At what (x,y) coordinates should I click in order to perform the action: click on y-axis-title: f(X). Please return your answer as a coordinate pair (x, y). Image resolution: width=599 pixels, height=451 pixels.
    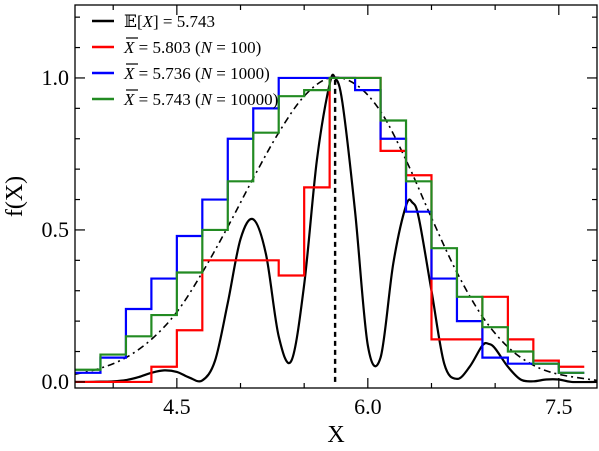
    Looking at the image, I should click on (15, 196).